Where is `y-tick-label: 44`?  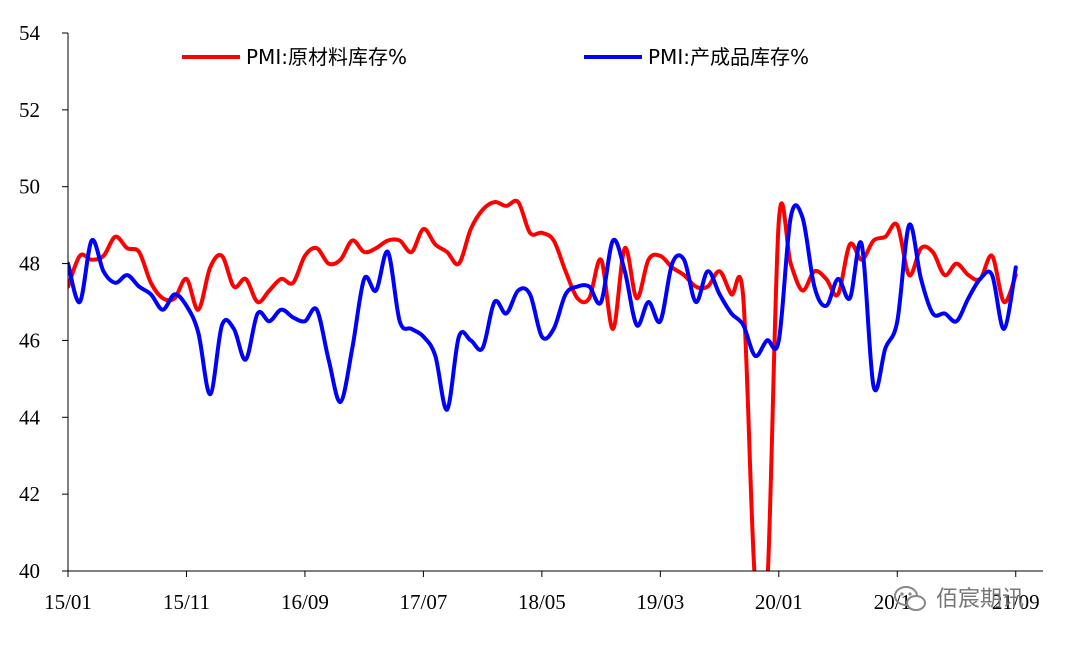
y-tick-label: 44 is located at coordinates (30, 417).